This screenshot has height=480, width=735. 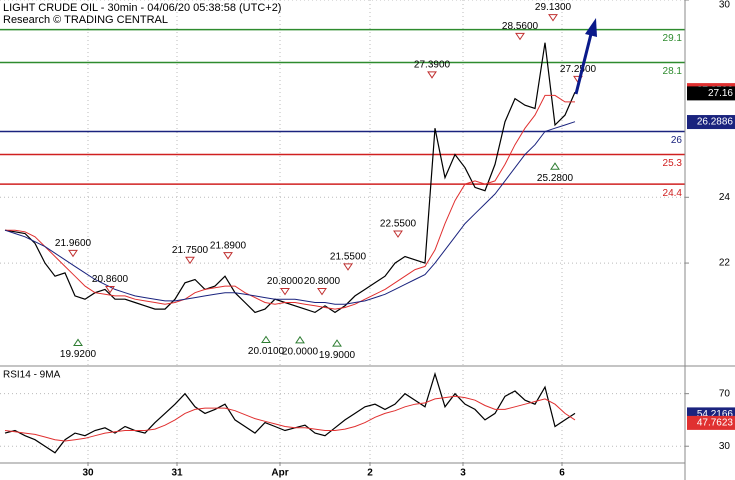 I want to click on price-box-label: 54.2166, so click(x=715, y=414).